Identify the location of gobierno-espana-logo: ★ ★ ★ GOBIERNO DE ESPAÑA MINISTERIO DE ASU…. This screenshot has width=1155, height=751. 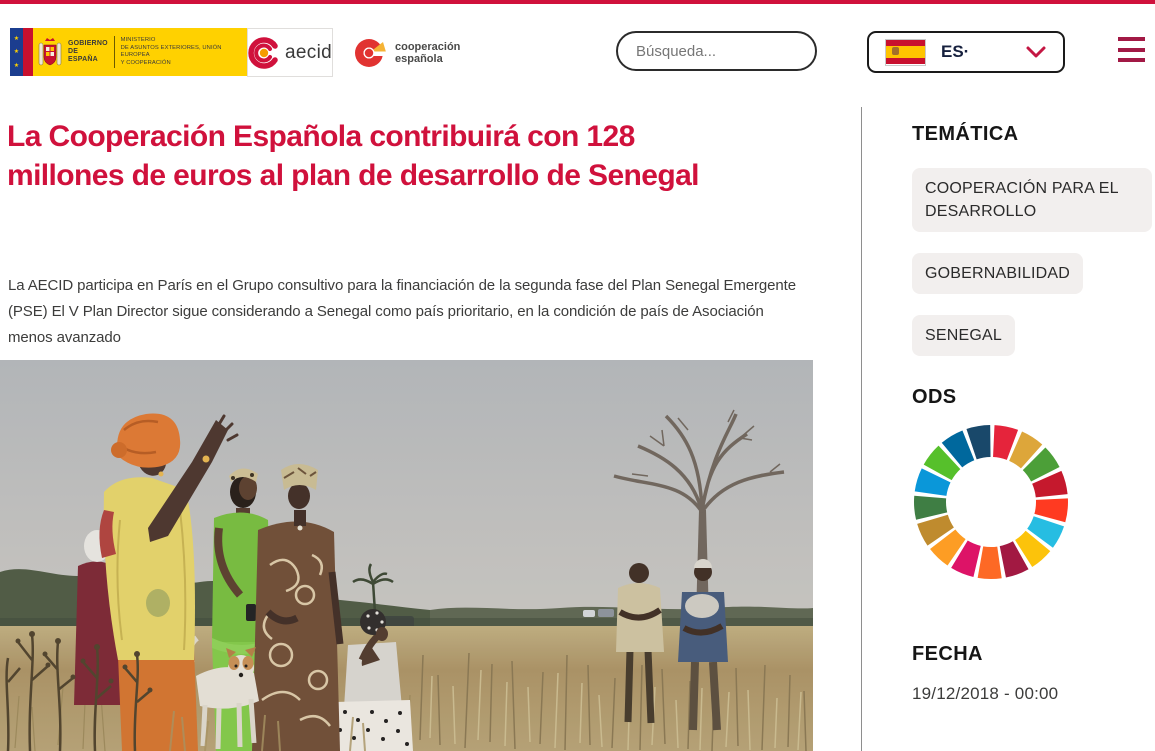
(128, 52).